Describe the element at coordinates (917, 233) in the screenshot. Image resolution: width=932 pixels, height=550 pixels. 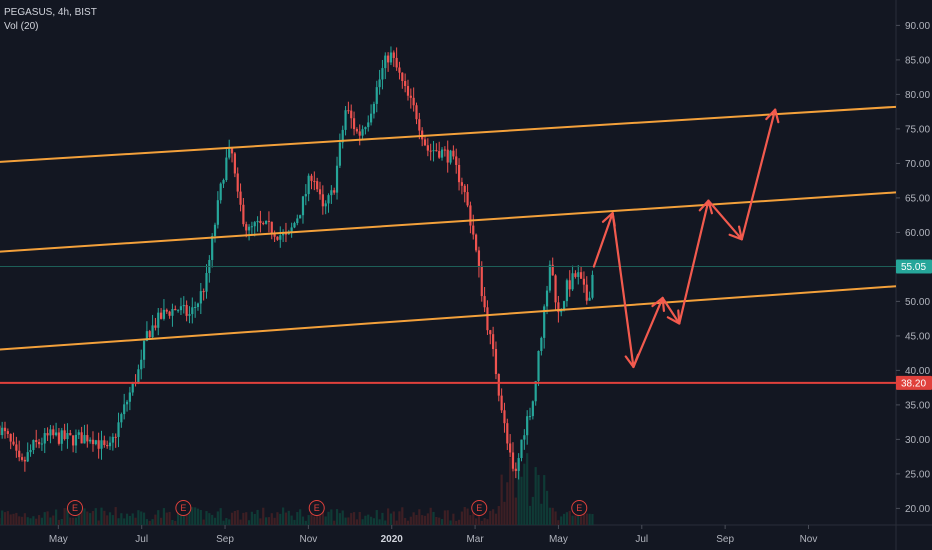
I see `price-tick-label: 60.00` at that location.